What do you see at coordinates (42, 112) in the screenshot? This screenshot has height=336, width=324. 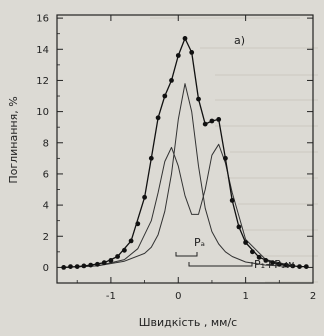 I see `y-tick-label: 10` at bounding box center [42, 112].